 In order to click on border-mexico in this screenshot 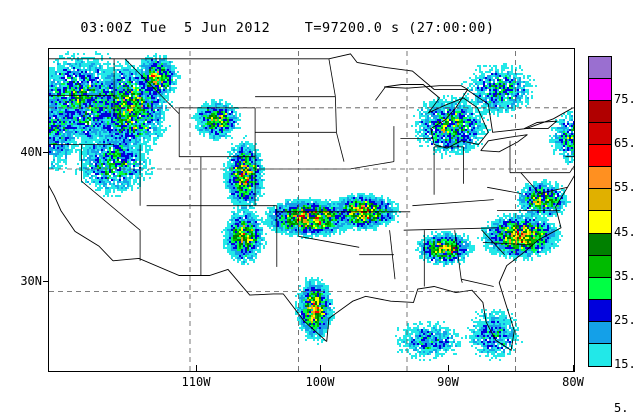, I will do `click(220, 299)`.